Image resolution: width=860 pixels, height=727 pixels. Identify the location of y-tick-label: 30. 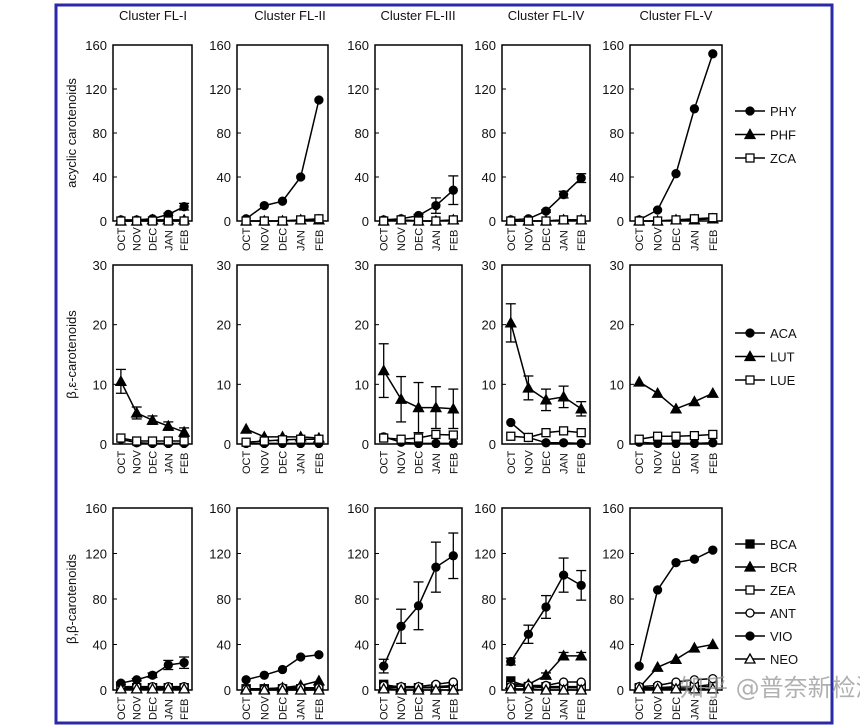
(362, 265).